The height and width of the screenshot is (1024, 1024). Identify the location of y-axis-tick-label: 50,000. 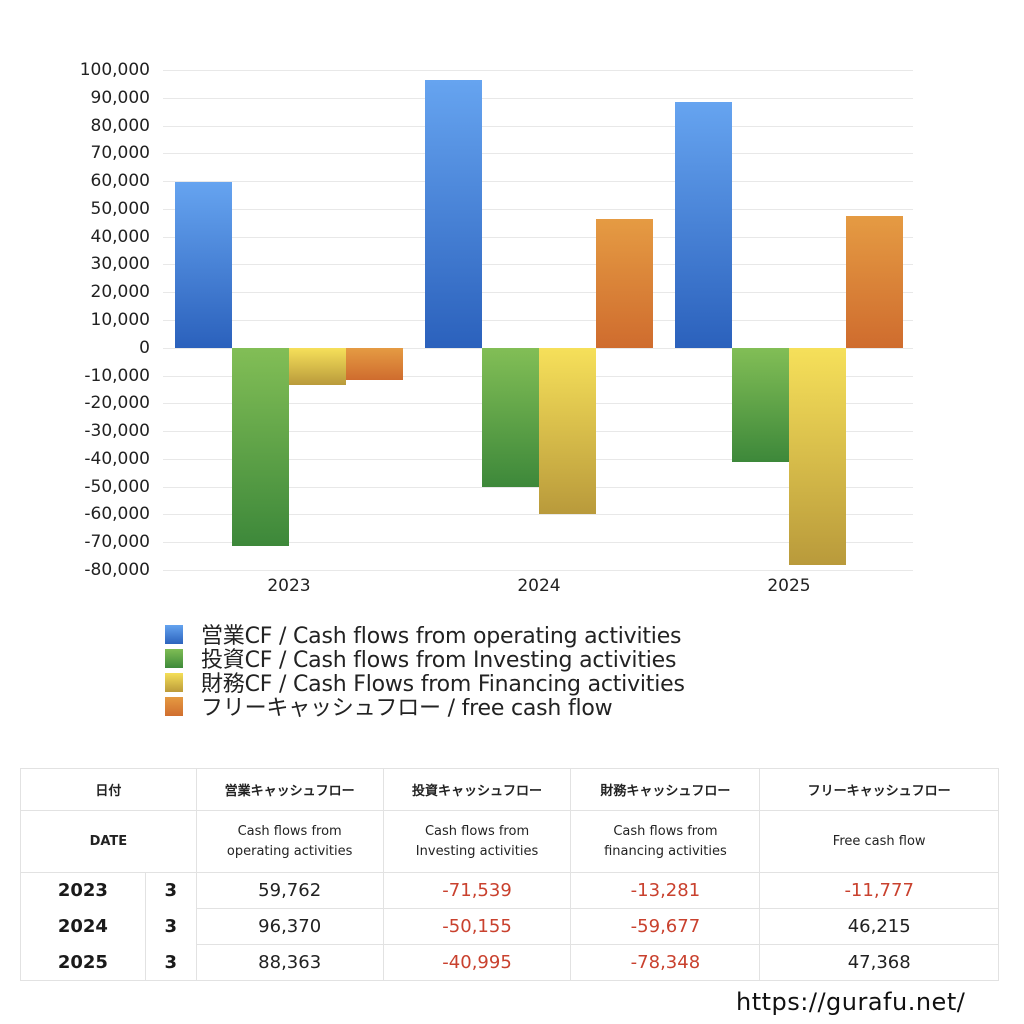
(120, 209).